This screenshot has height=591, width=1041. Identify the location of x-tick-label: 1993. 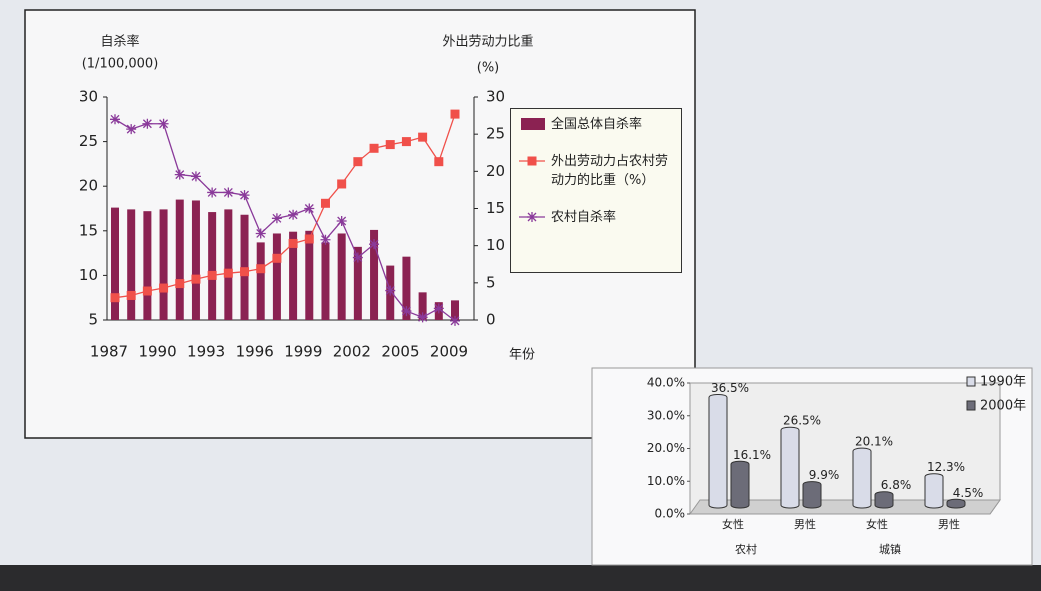
(206, 352).